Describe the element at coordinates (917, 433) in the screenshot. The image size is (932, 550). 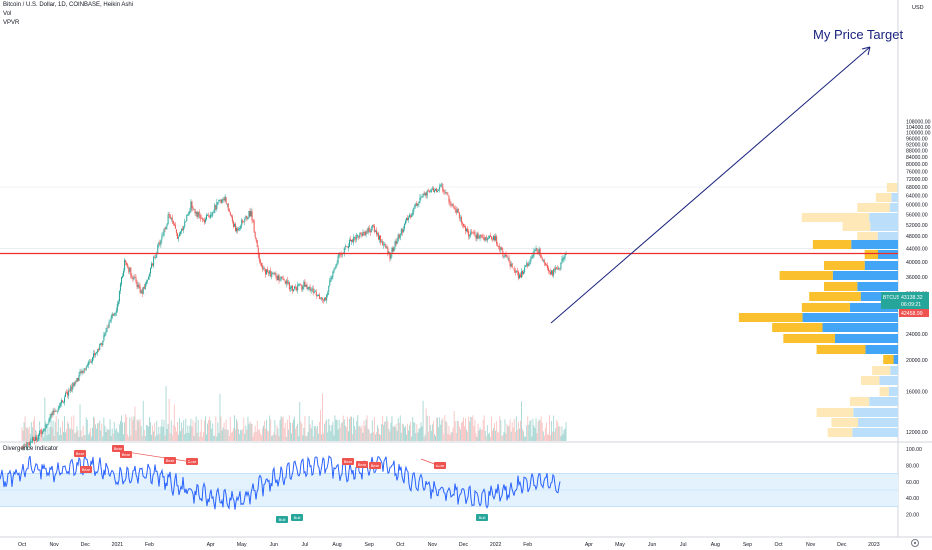
I see `price-tick-label: 12000.00` at that location.